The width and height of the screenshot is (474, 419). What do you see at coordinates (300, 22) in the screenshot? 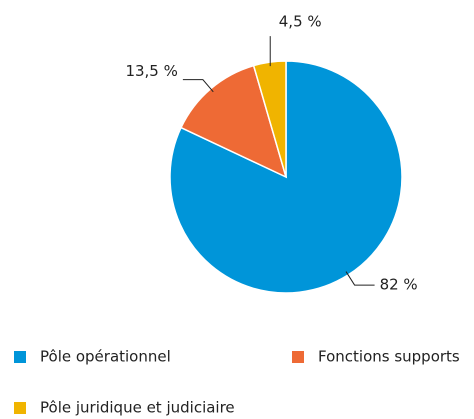
I see `data-label: 4,5 %` at bounding box center [300, 22].